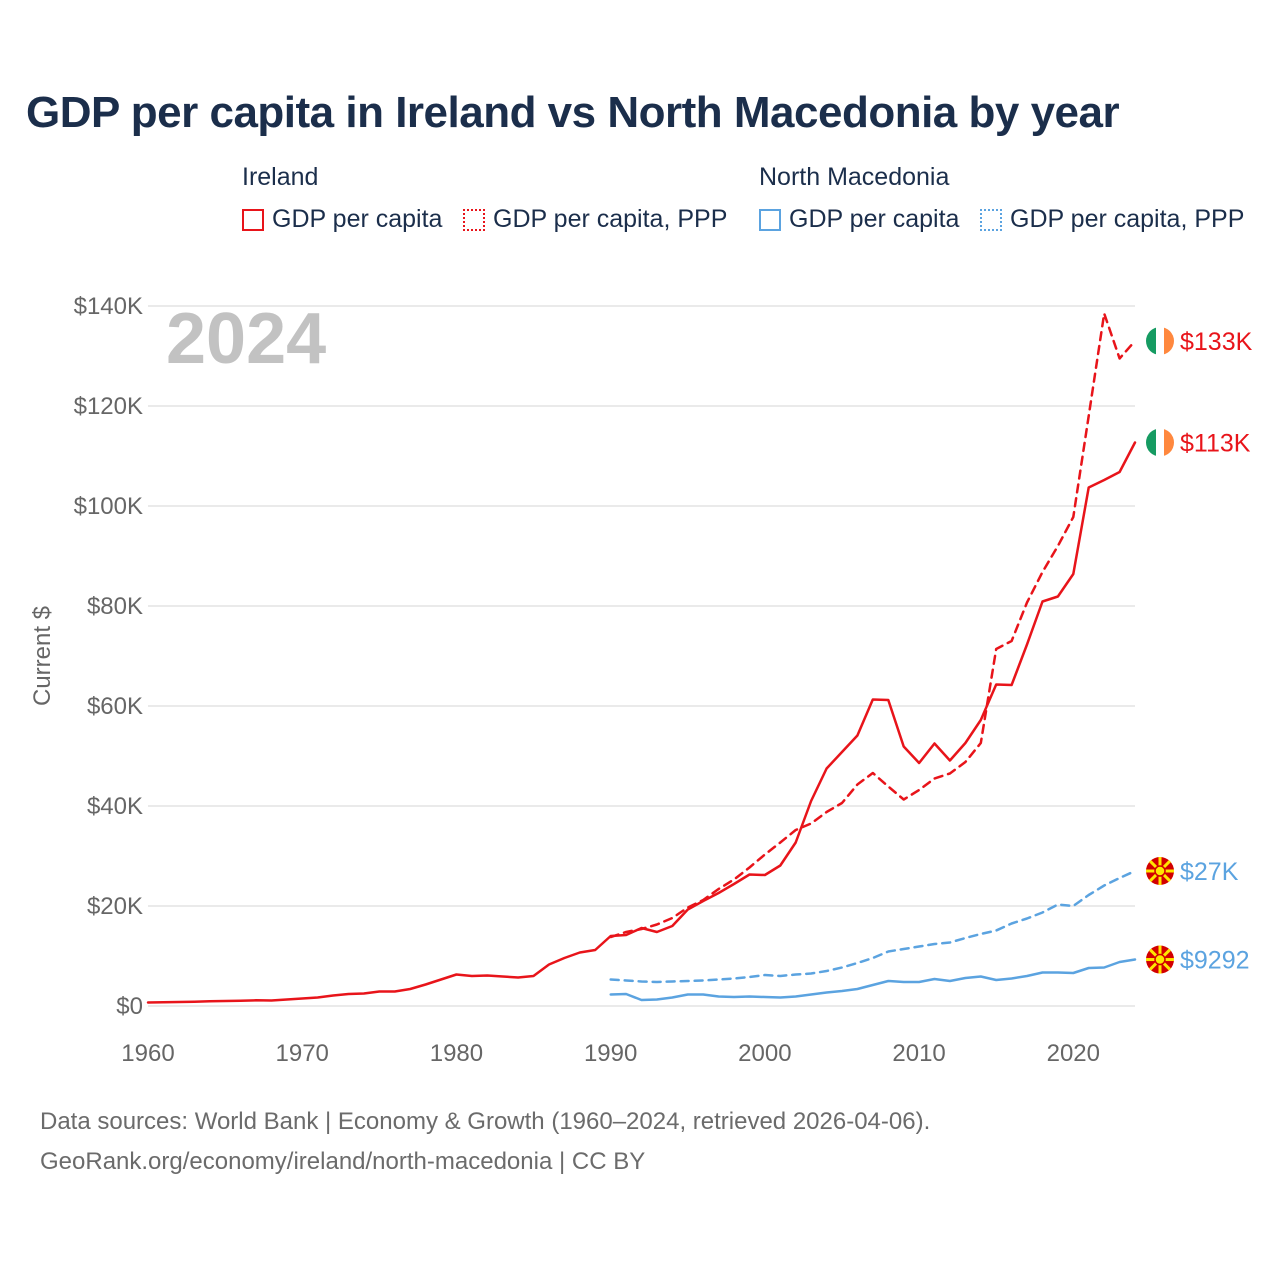  Describe the element at coordinates (918, 1053) in the screenshot. I see `x-tick-label: 2010` at that location.